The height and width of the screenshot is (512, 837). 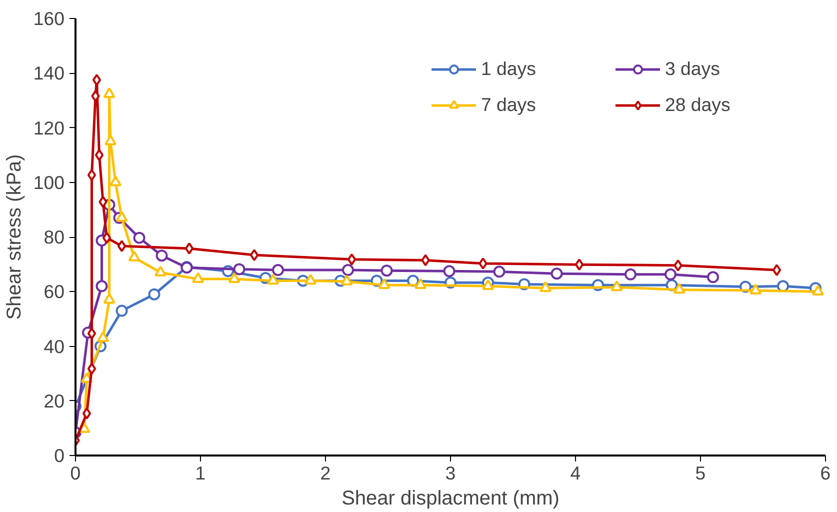 What do you see at coordinates (54, 346) in the screenshot?
I see `y-tick-label: 40` at bounding box center [54, 346].